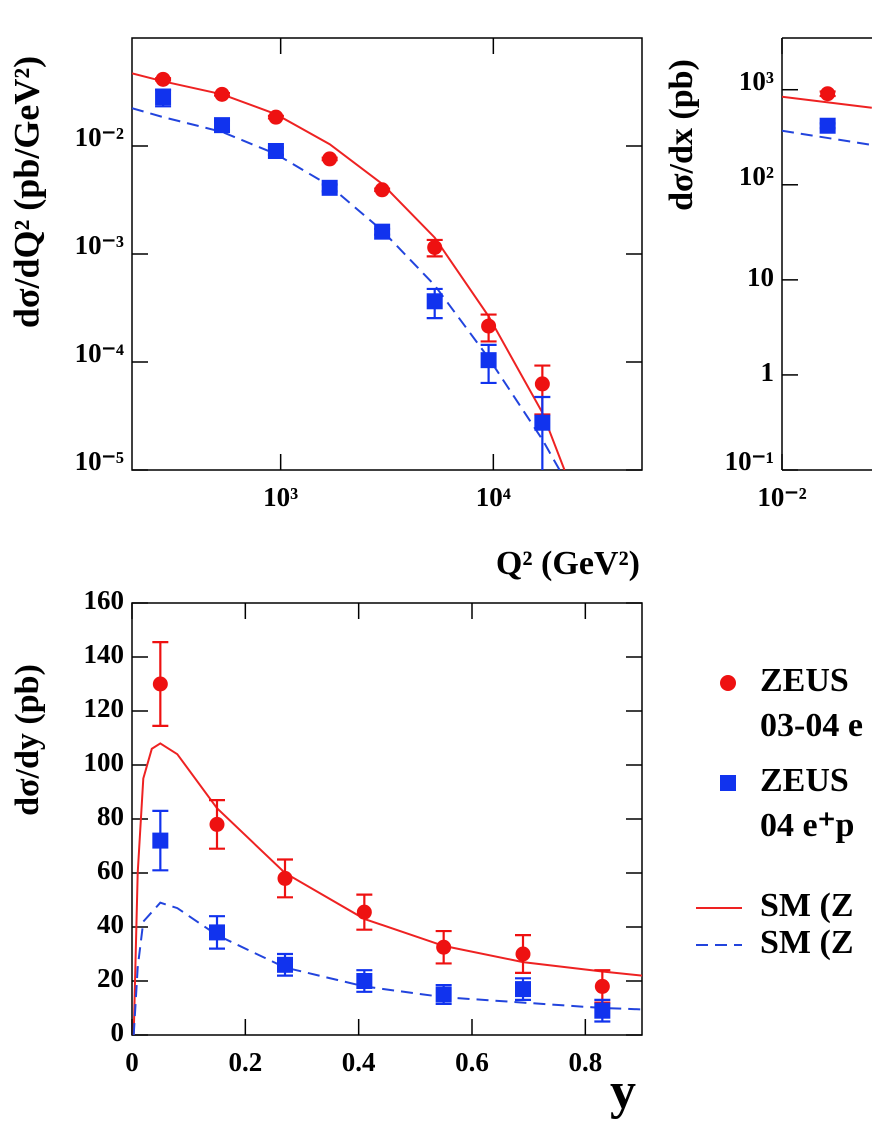  Describe the element at coordinates (811, 725) in the screenshot. I see `legend-label: 03-04 e` at that location.